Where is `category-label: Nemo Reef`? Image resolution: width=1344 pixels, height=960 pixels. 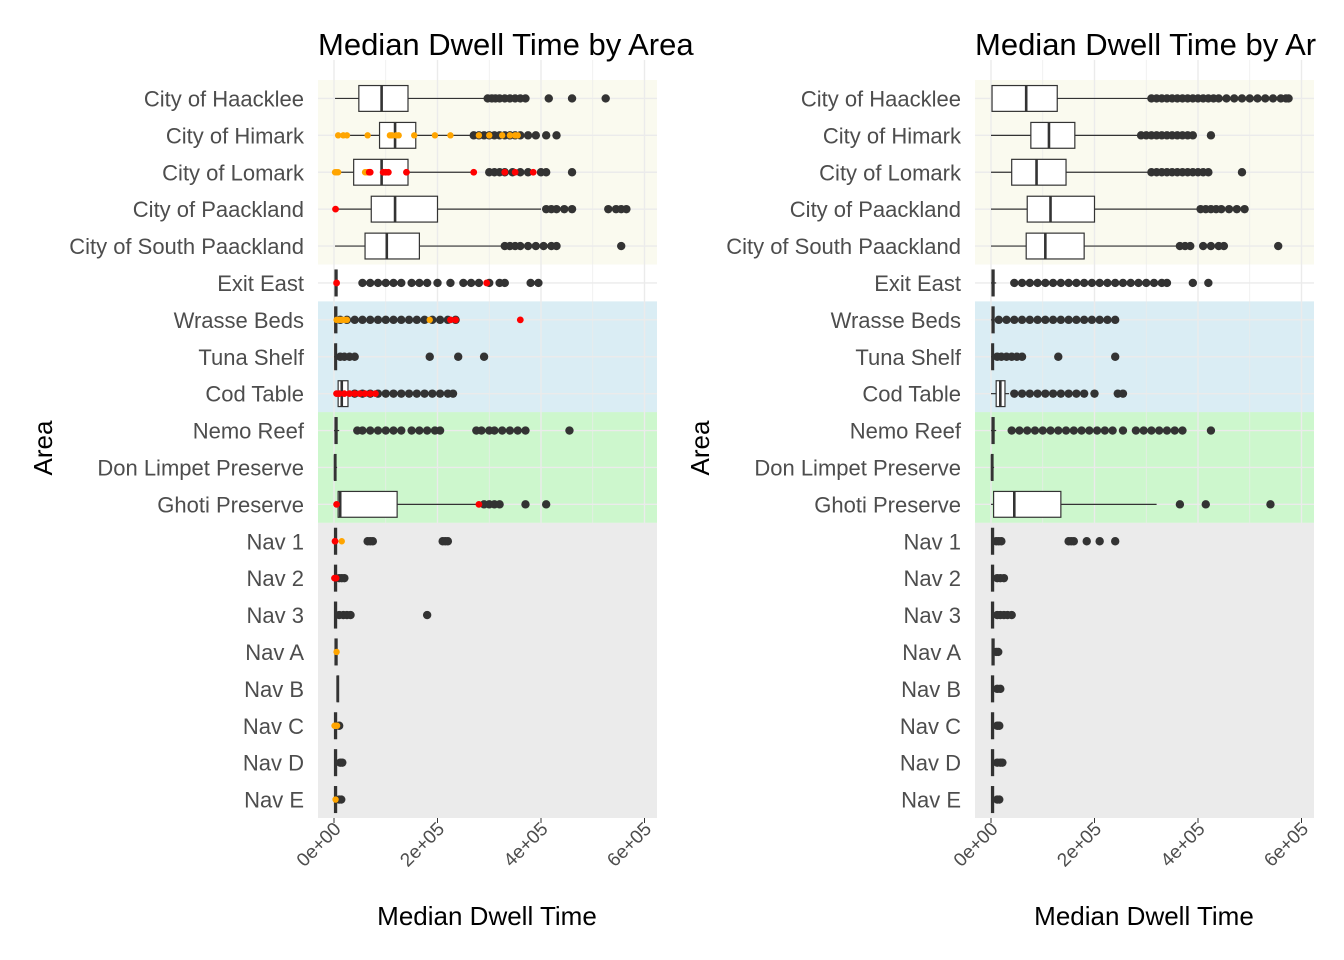
category-label: Nemo Reef is located at coordinates (906, 431).